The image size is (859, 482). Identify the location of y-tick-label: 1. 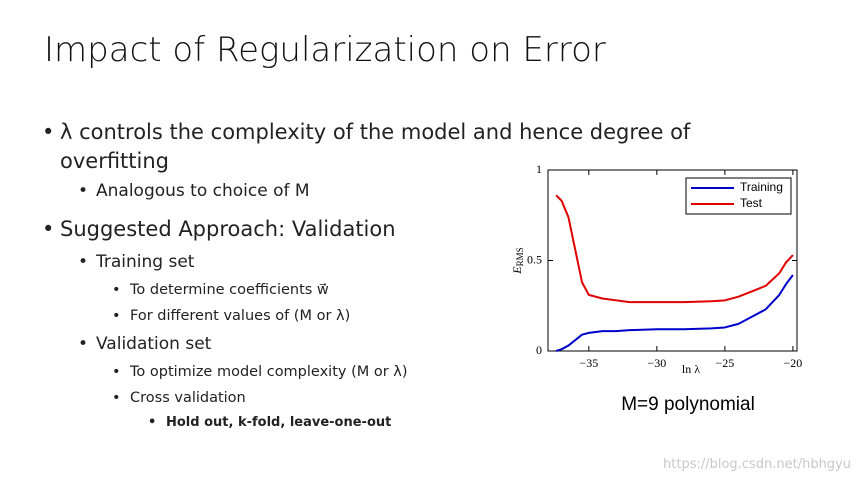
(539, 169).